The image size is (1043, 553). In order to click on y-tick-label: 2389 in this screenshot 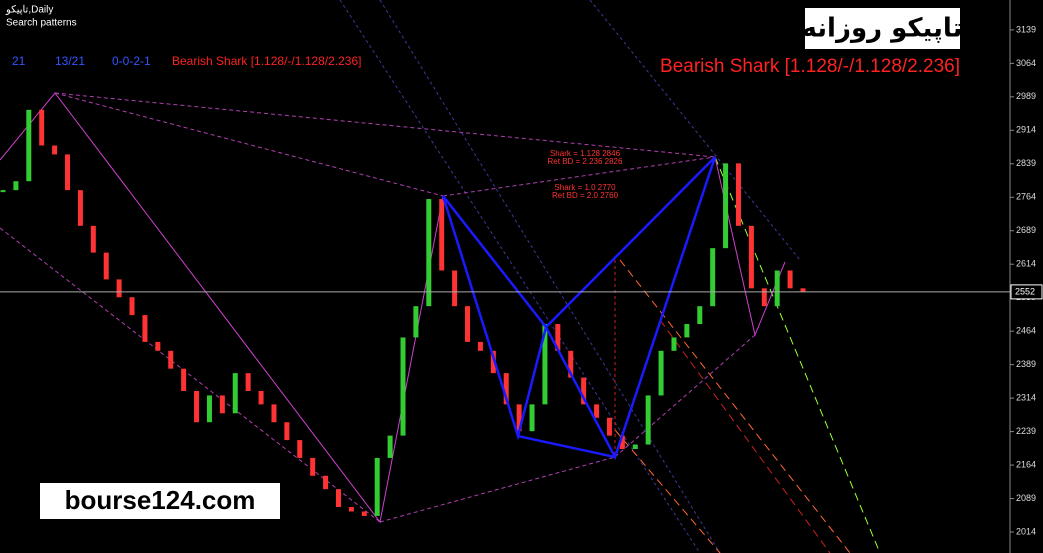, I will do `click(1026, 364)`.